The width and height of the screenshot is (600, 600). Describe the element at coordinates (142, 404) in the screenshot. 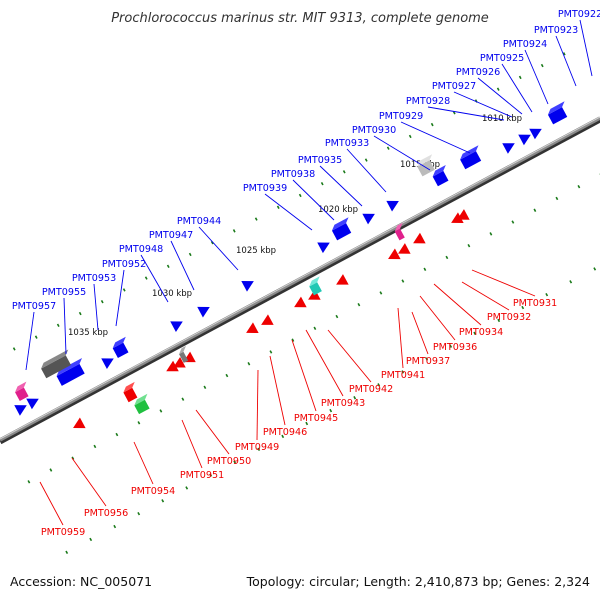

I see `gene-block-green` at that location.